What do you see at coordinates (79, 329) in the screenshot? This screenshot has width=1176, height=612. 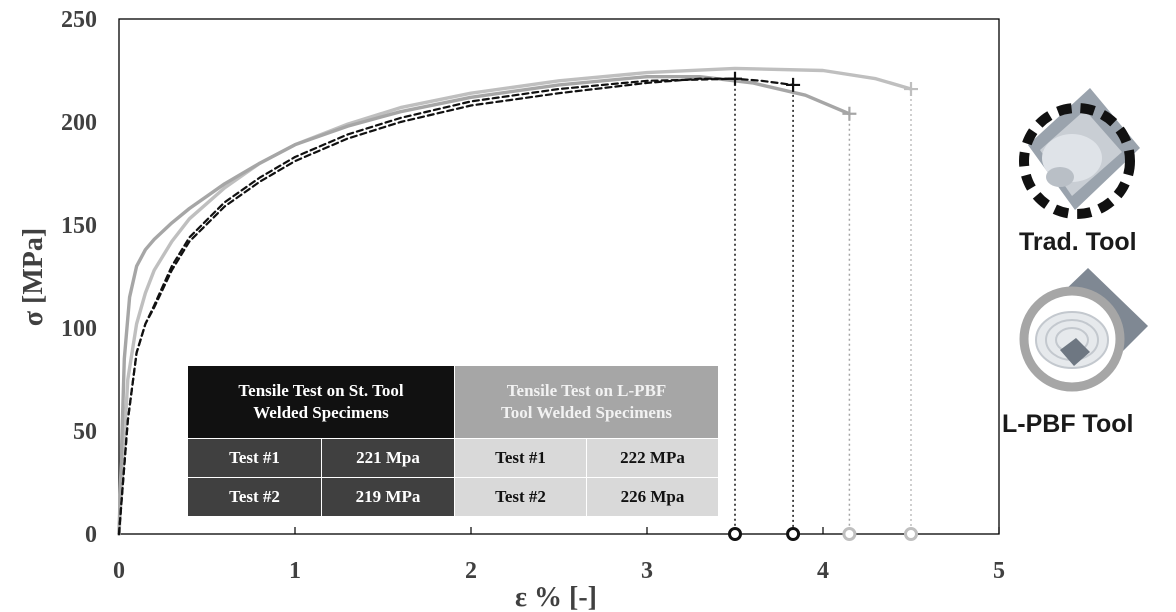 I see `y-tick-label: 100` at bounding box center [79, 329].